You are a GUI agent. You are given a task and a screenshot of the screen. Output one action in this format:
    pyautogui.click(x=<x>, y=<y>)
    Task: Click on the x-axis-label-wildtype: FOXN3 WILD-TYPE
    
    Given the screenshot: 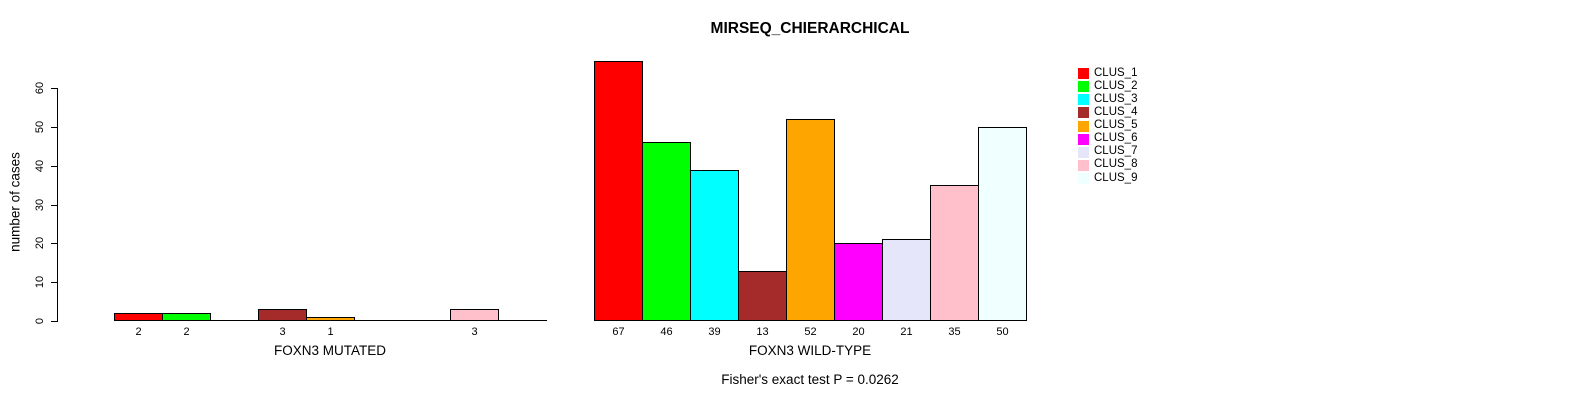 What is the action you would take?
    pyautogui.click(x=810, y=350)
    